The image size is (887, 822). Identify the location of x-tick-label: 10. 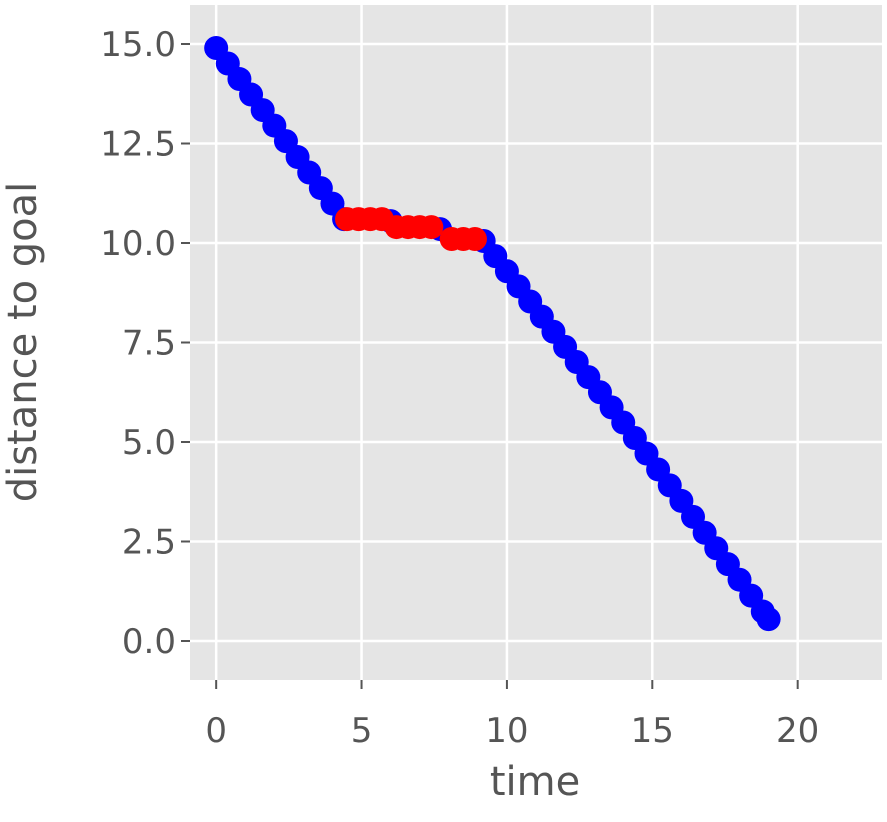
(506, 731).